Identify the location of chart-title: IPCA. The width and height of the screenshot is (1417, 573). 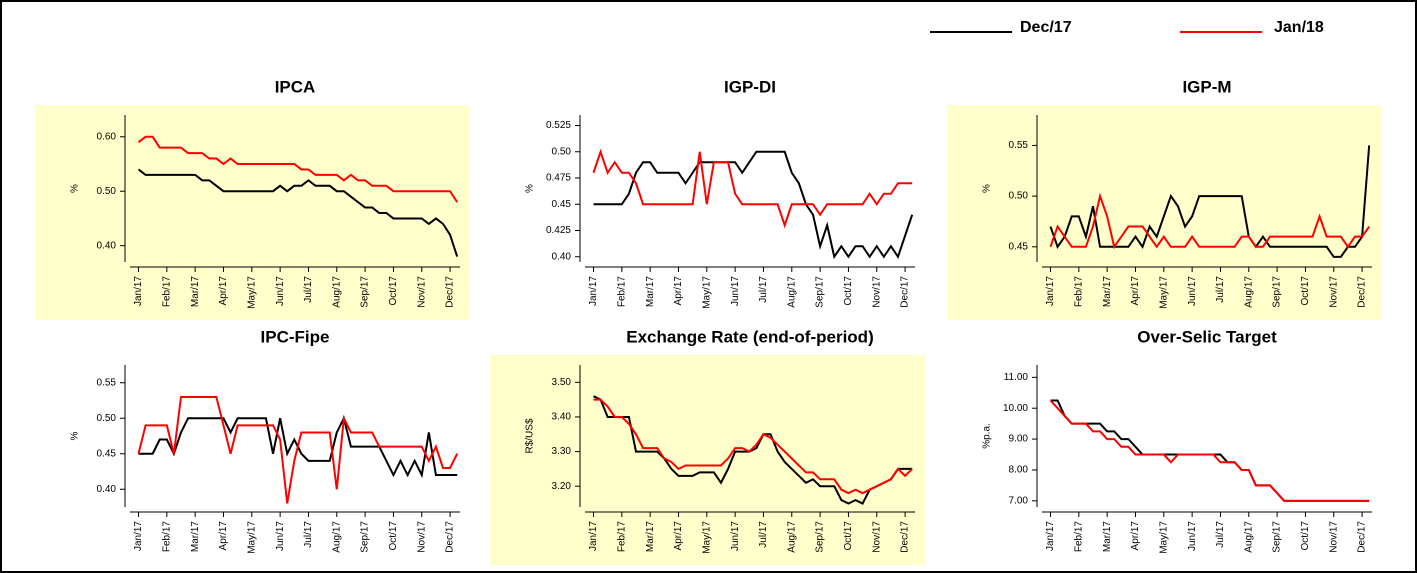
(295, 86).